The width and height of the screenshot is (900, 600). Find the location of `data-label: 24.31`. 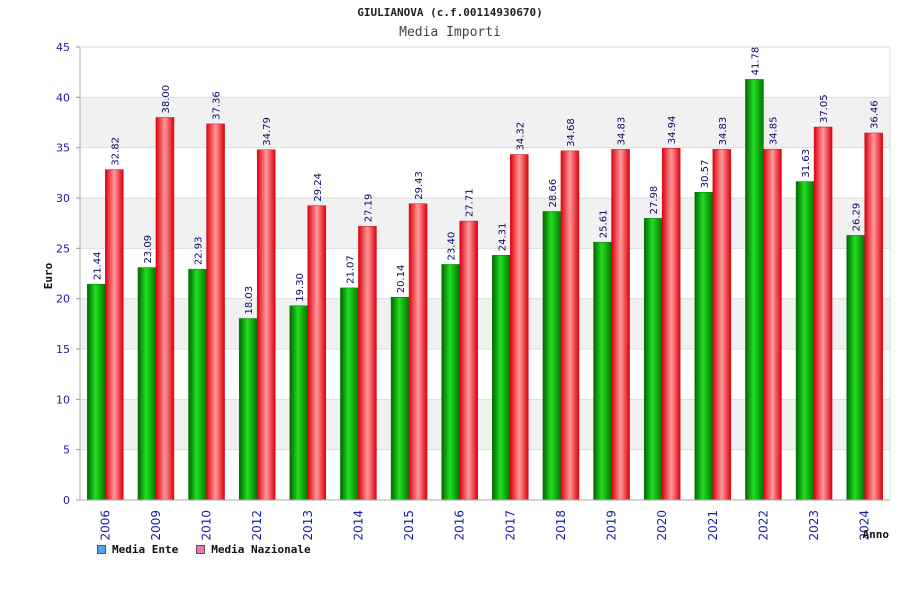

data-label: 24.31 is located at coordinates (502, 237).